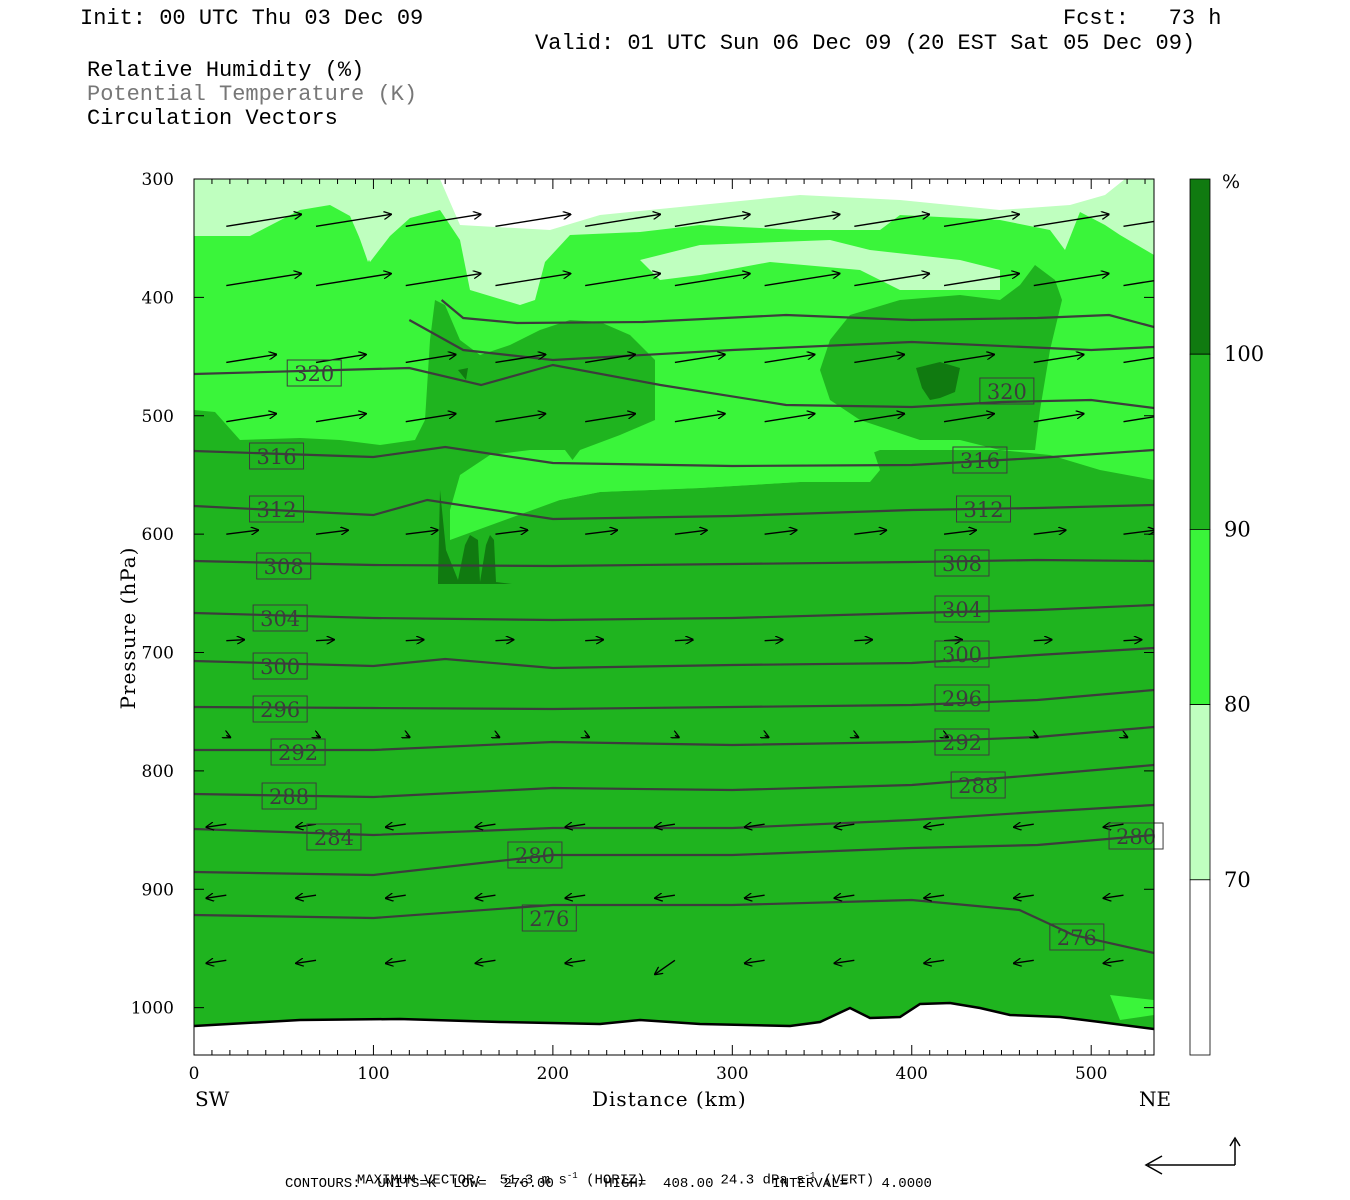 Image resolution: width=1350 pixels, height=1200 pixels. What do you see at coordinates (158, 772) in the screenshot?
I see `y-tick-label: 800` at bounding box center [158, 772].